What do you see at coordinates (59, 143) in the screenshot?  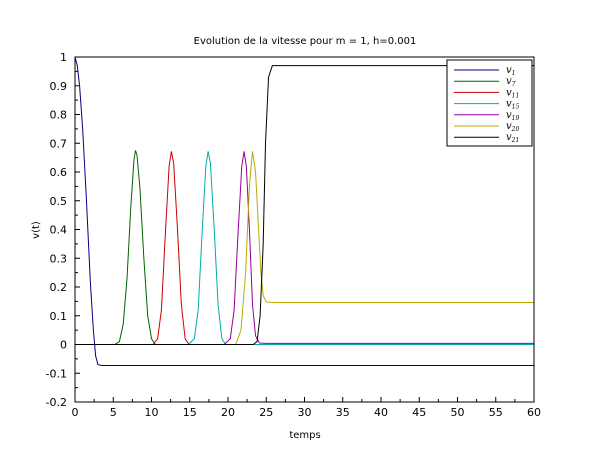 I see `y-tick-label: 0.7` at bounding box center [59, 143].